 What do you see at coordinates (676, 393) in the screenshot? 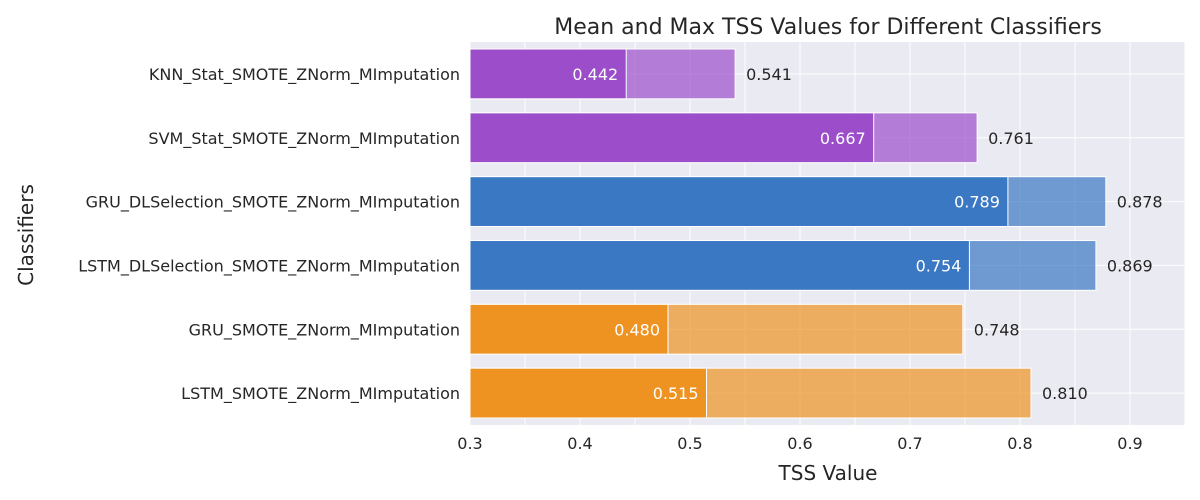
I see `mean-value-label: 0.515` at bounding box center [676, 393].